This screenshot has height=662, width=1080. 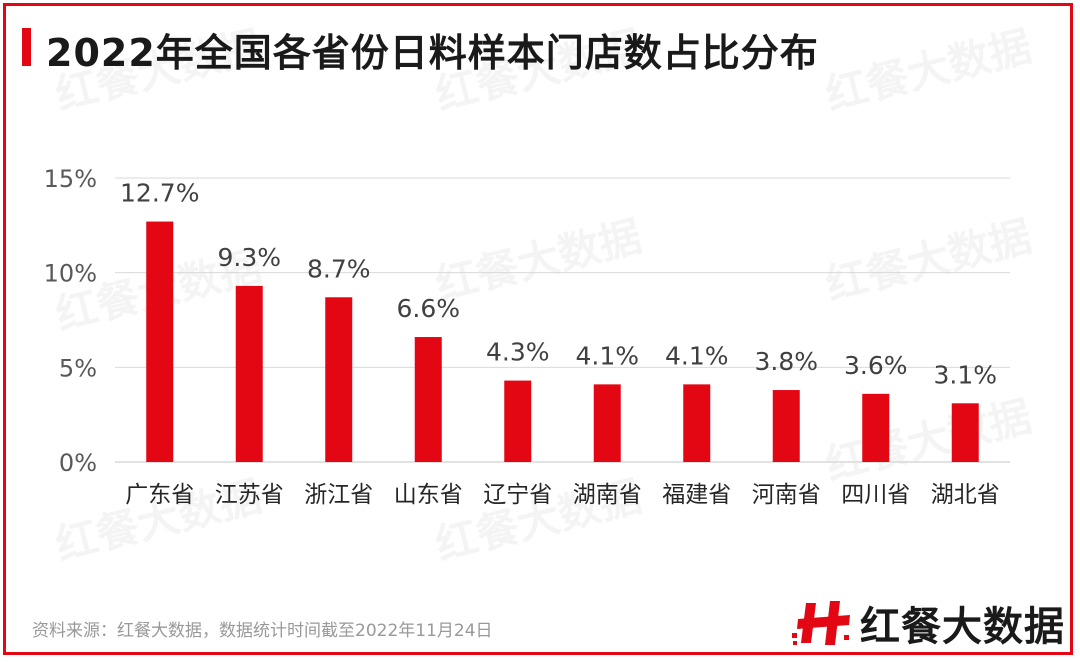 I want to click on category-label: 河南省, so click(x=786, y=495).